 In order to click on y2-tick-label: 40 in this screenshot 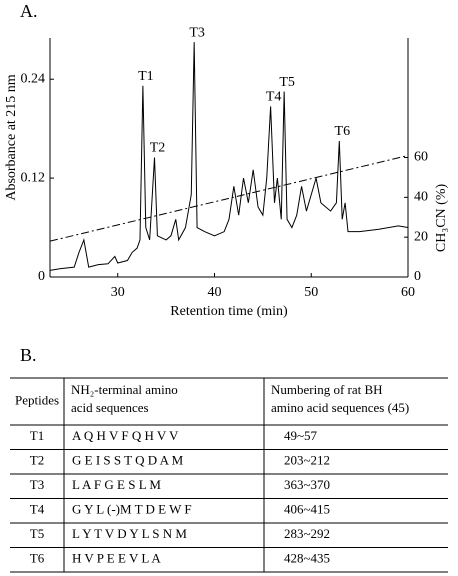, I will do `click(421, 197)`.